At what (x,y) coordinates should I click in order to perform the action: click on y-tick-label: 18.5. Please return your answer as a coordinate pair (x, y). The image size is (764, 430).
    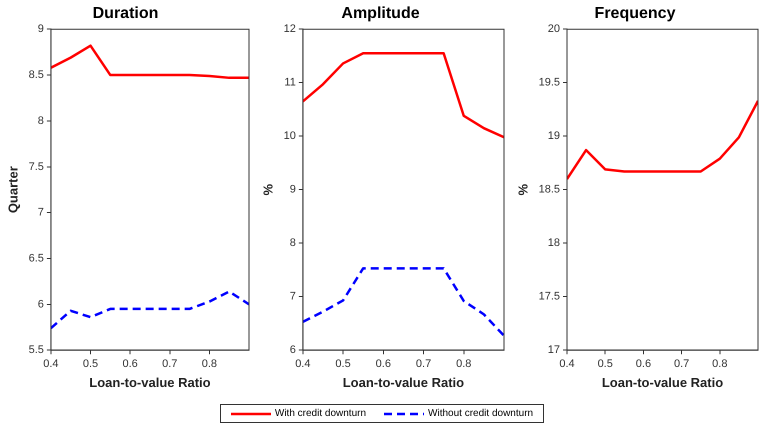
    Looking at the image, I should click on (549, 190).